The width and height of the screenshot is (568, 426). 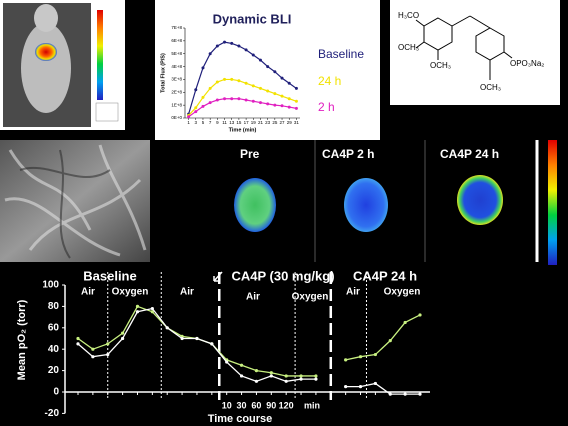 What do you see at coordinates (326, 107) in the screenshot?
I see `legend-label: 2 h` at bounding box center [326, 107].